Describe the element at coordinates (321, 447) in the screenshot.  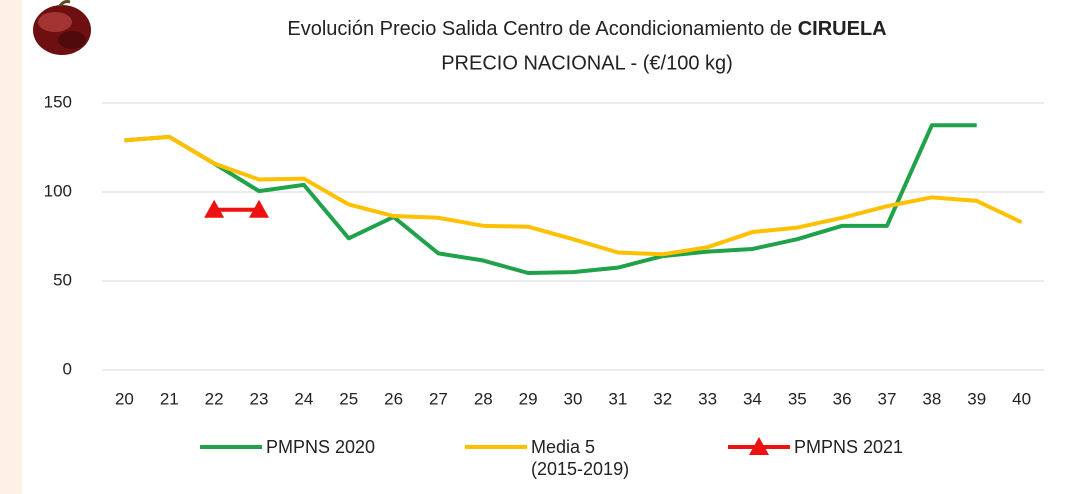
I see `legend-label: PMPNS 2020` at that location.